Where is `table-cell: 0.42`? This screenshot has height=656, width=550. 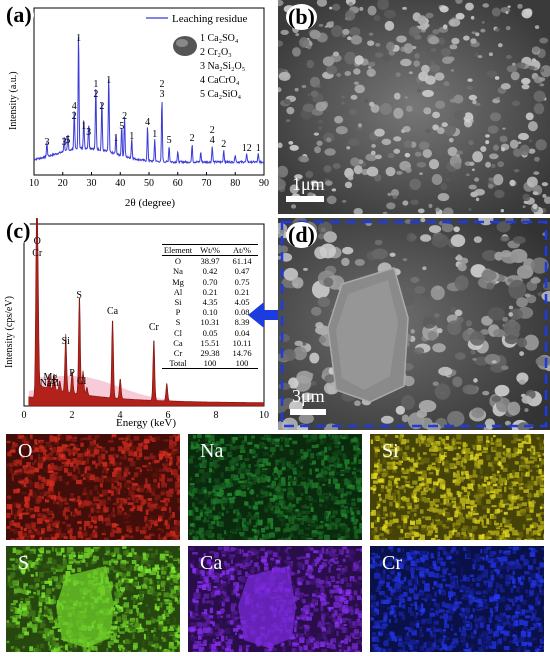 table-cell: 0.42 is located at coordinates (210, 271).